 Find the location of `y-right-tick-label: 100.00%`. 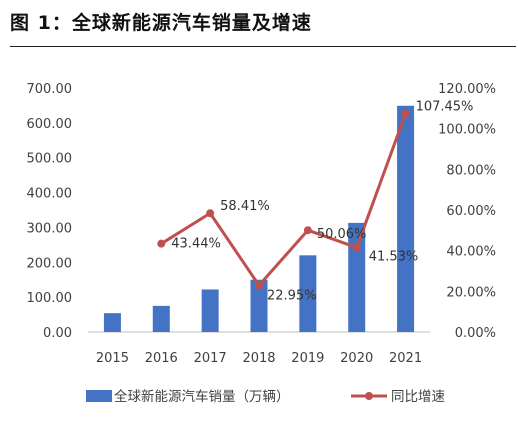

y-right-tick-label: 100.00% is located at coordinates (467, 130).